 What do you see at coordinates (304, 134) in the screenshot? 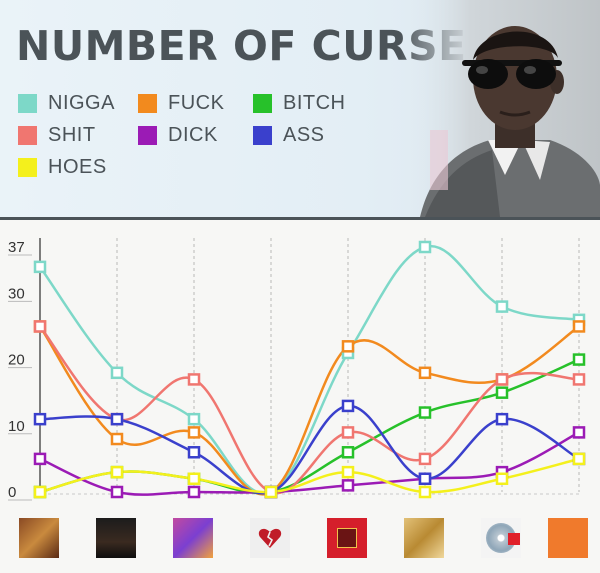
I see `legend-label: ASS` at bounding box center [304, 134].